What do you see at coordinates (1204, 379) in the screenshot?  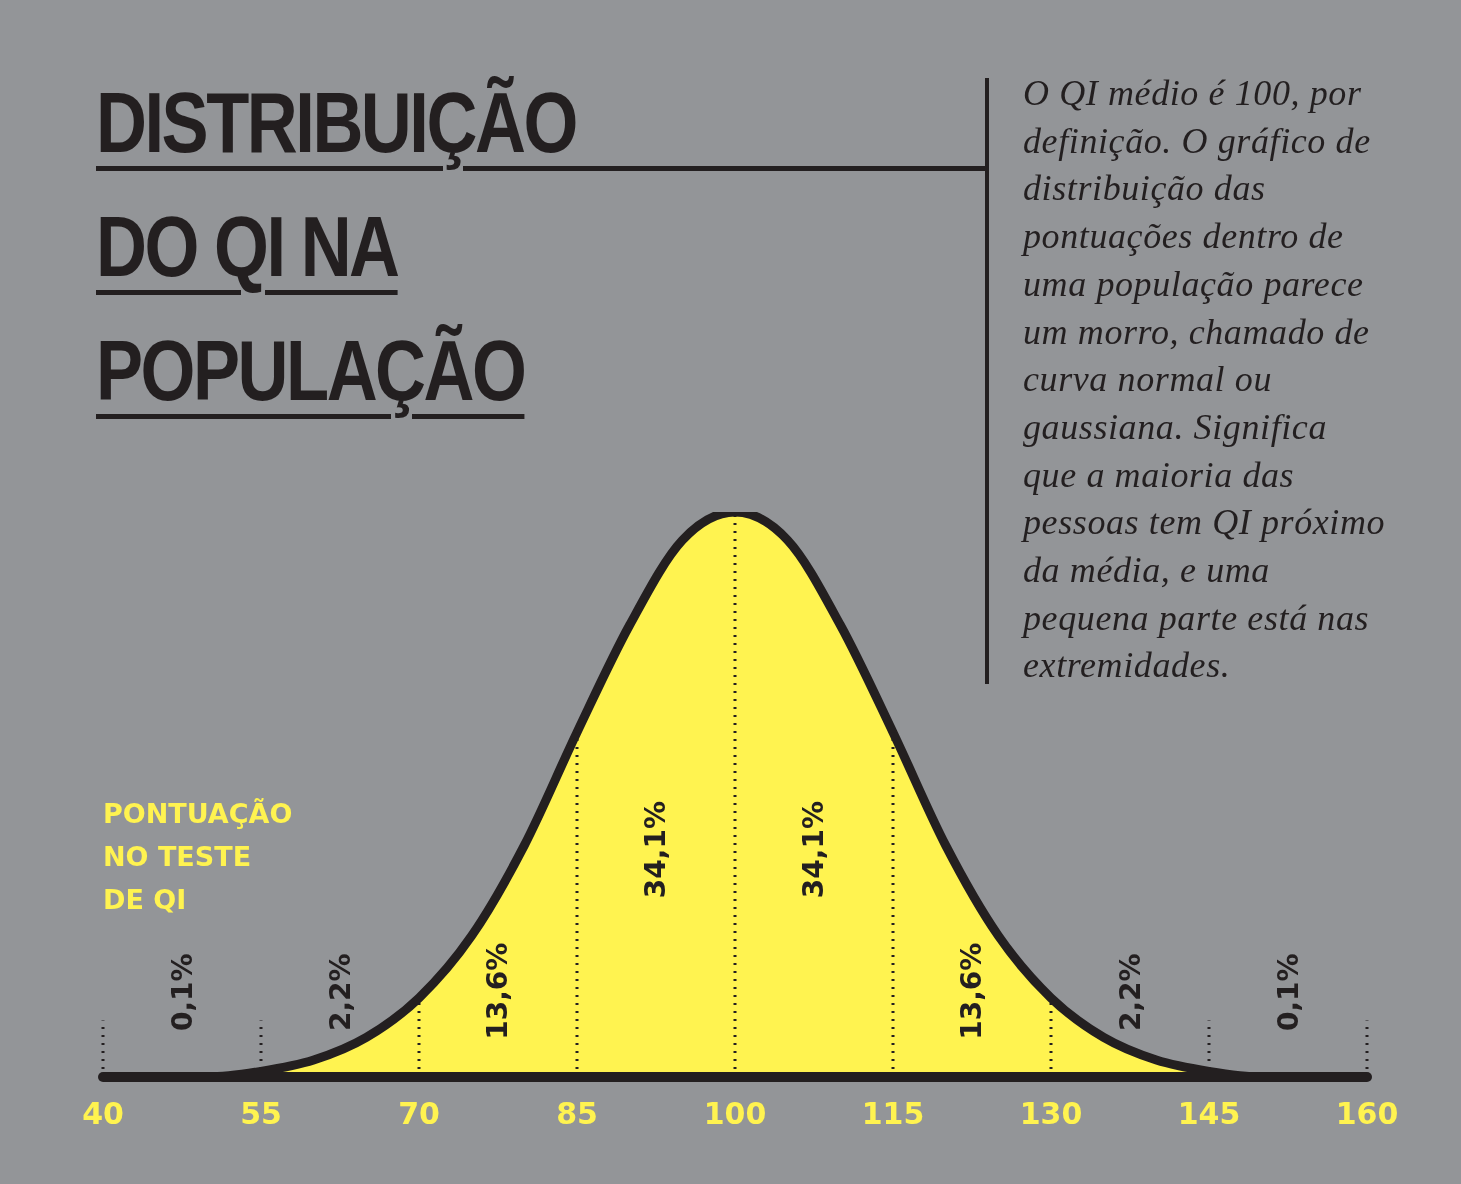 I see `text: O QI médio é 100, por definição. O gráfico de distribuição das pontuações dentro de uma população parece um morro, chamado de curva normal ou gaussiana. Significa que a maioria das pessoas tem QI próximo da média, e uma pequena parte está nas extremidades.` at bounding box center [1204, 379].